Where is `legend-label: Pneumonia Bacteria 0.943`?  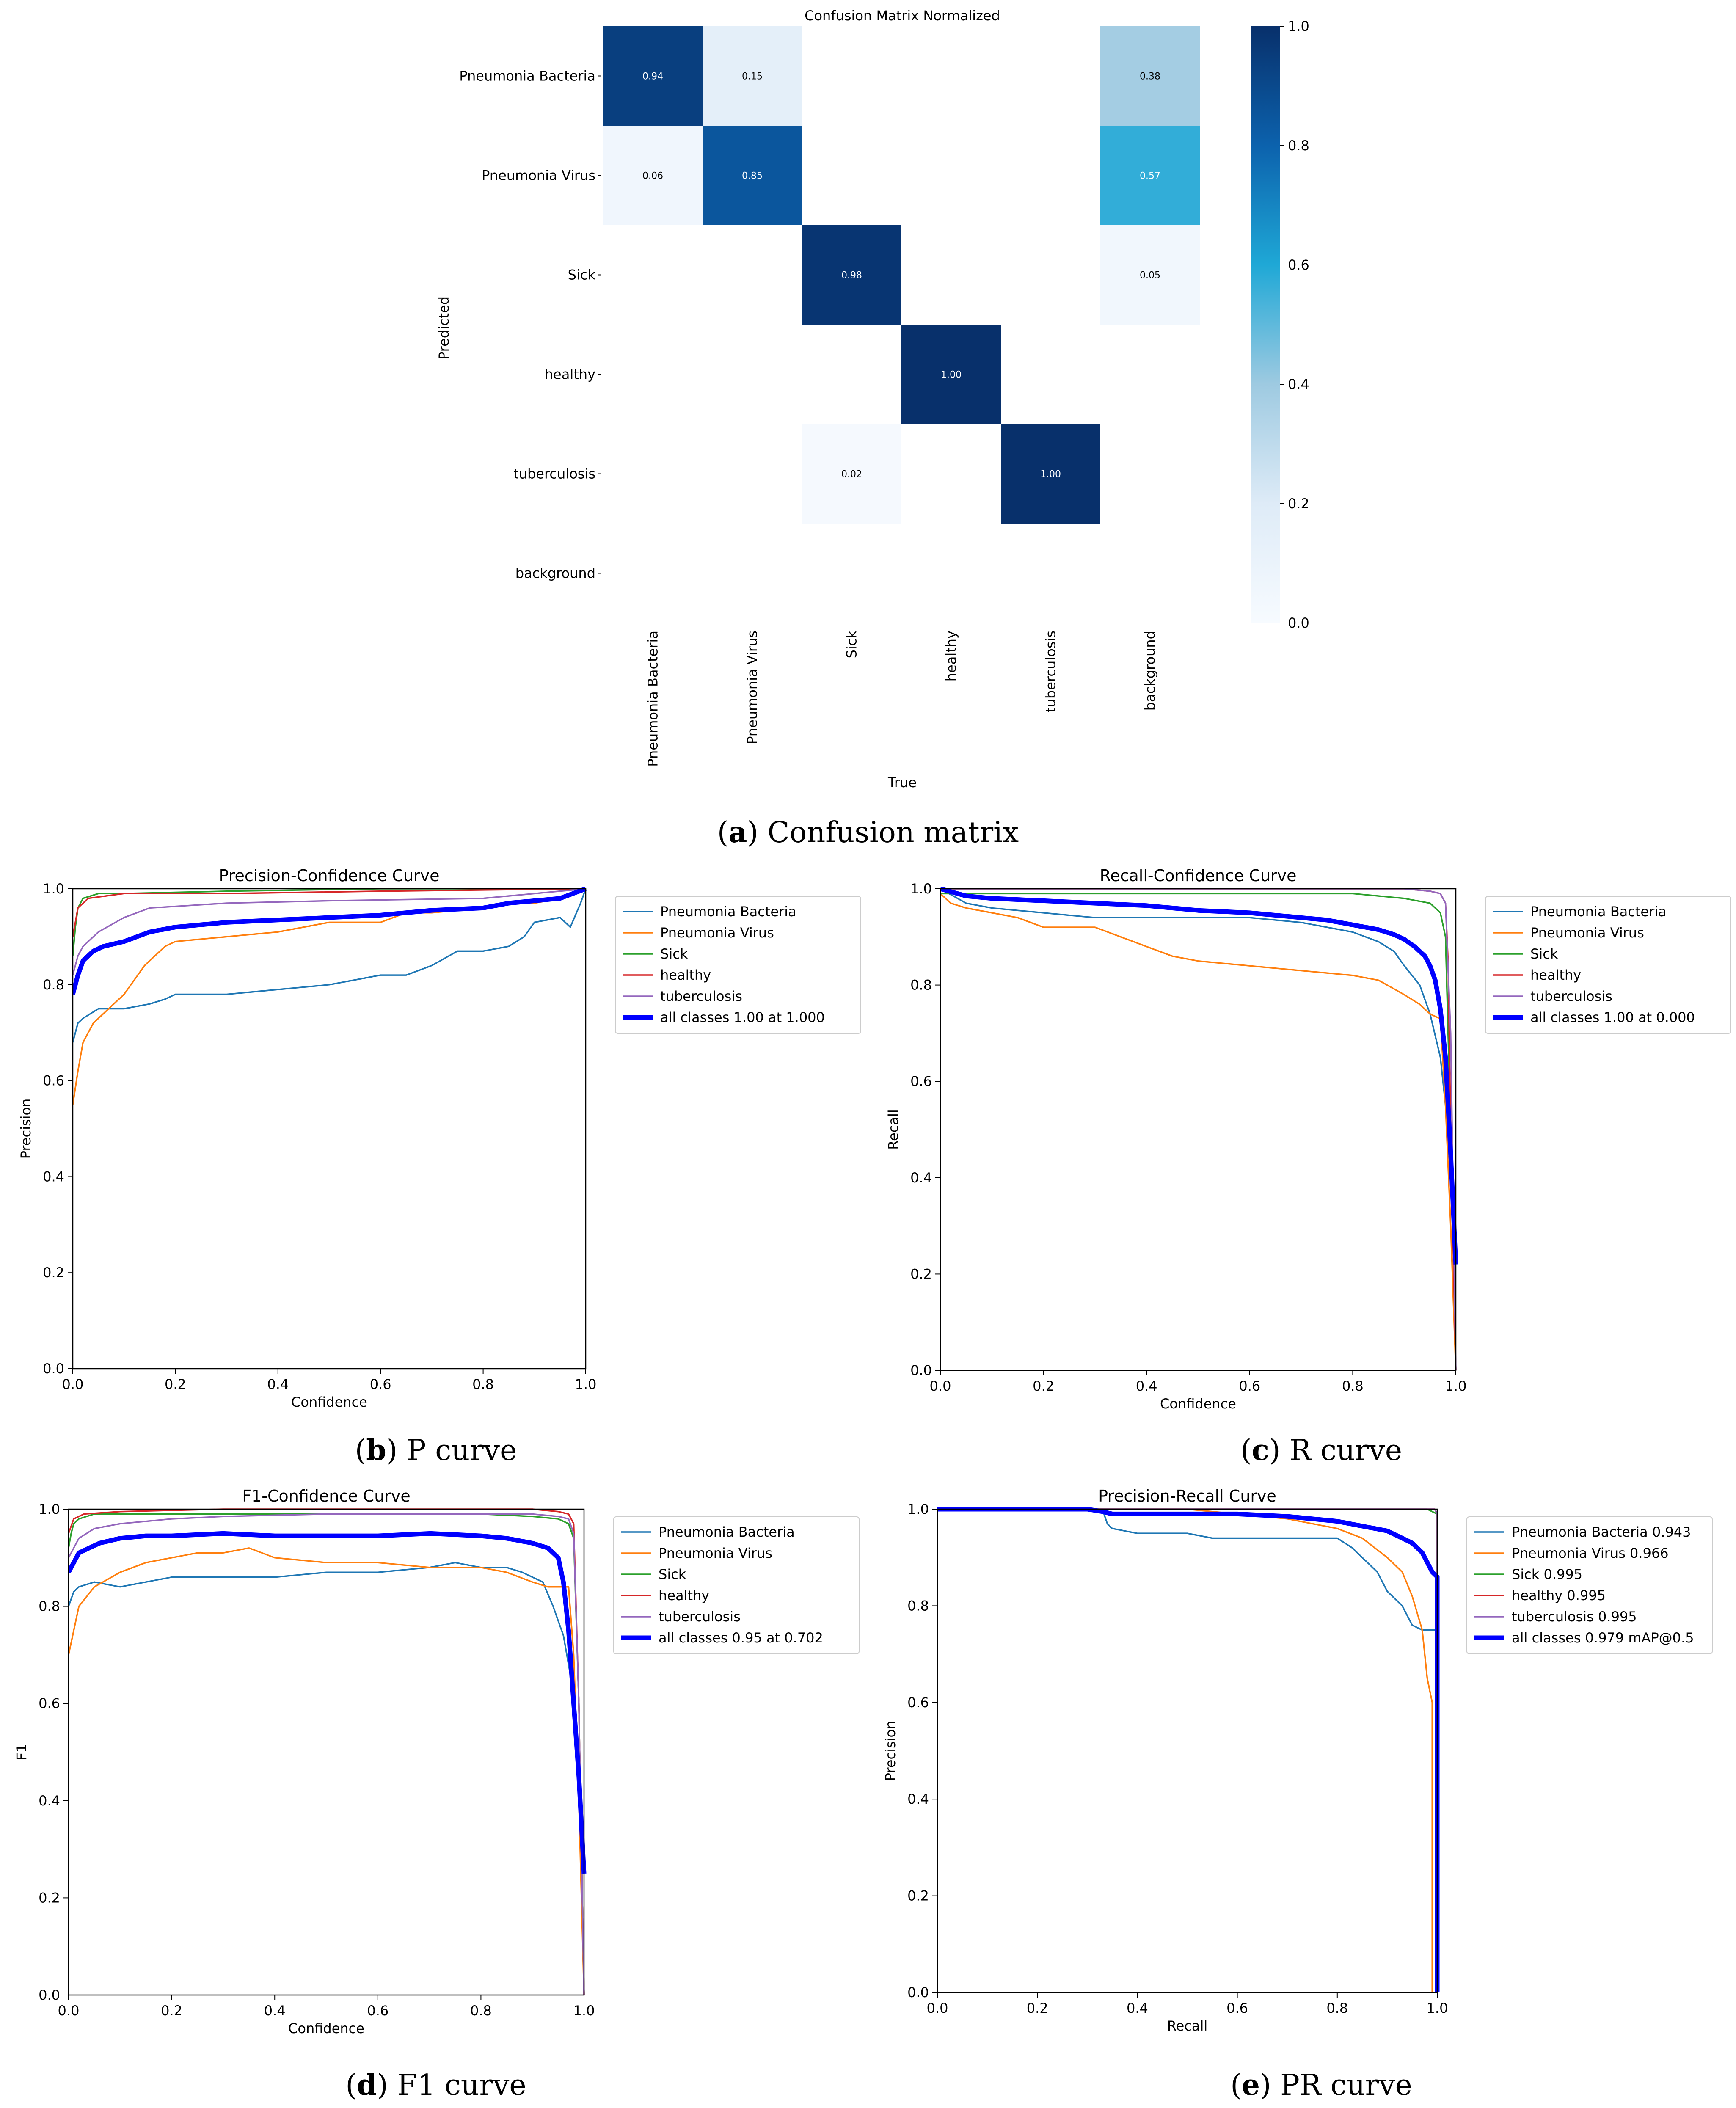
legend-label: Pneumonia Bacteria 0.943 is located at coordinates (1601, 1532).